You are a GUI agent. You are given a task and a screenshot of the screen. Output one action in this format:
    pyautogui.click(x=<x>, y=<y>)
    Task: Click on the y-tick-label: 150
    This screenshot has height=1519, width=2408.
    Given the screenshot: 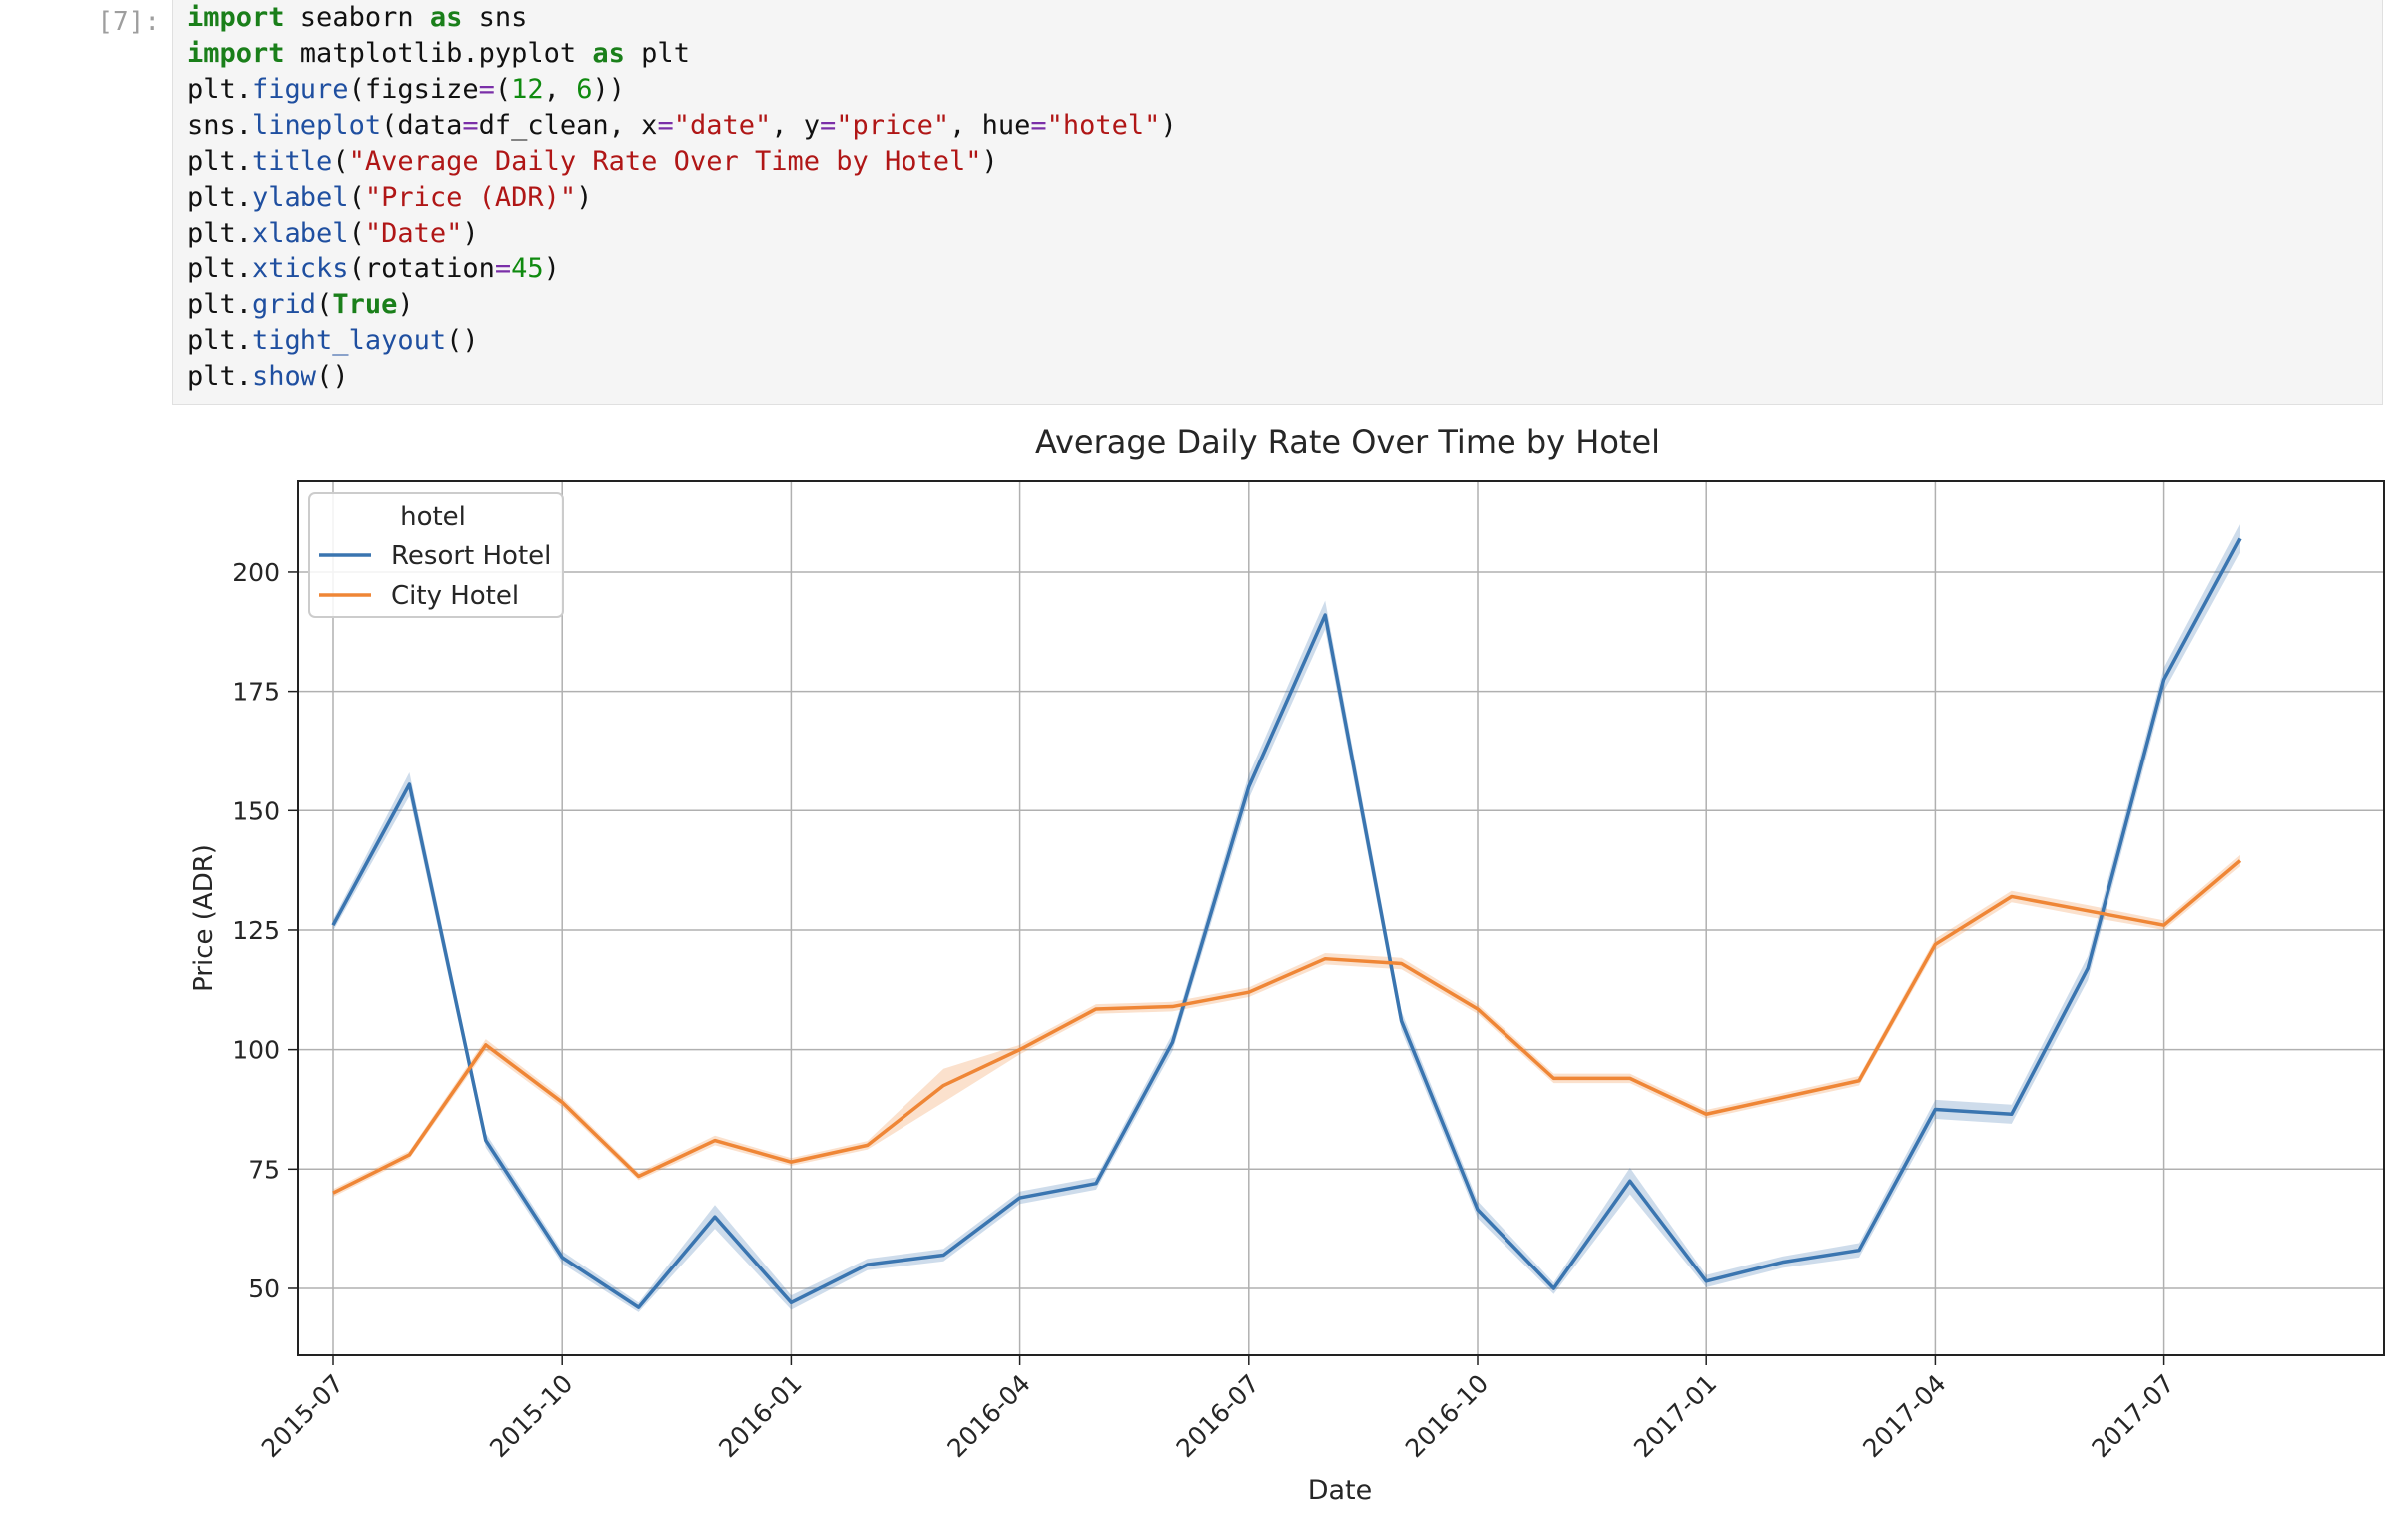 What is the action you would take?
    pyautogui.click(x=256, y=811)
    